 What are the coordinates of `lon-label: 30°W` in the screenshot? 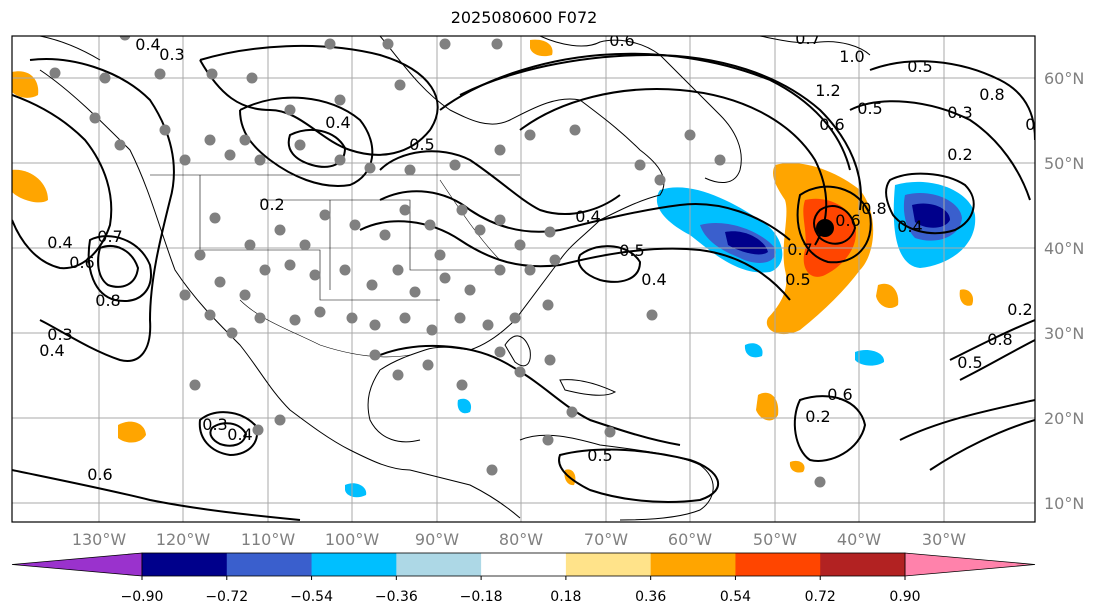 It's located at (944, 539).